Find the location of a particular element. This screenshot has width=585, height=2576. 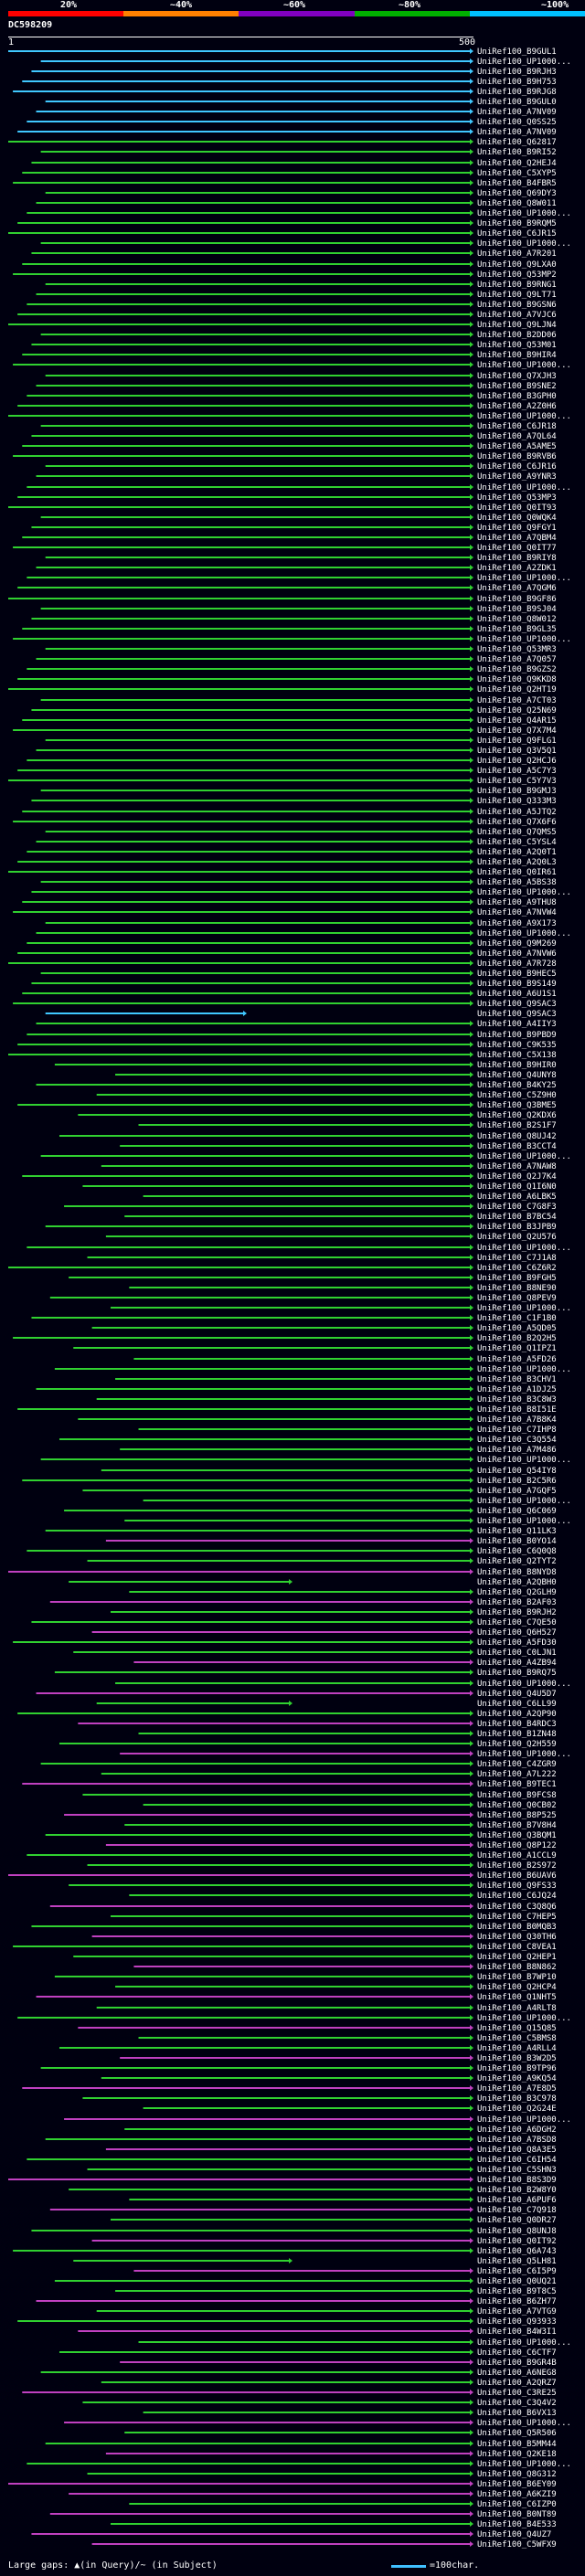

hit-label: UniRef100_B3C978 is located at coordinates (517, 2099).